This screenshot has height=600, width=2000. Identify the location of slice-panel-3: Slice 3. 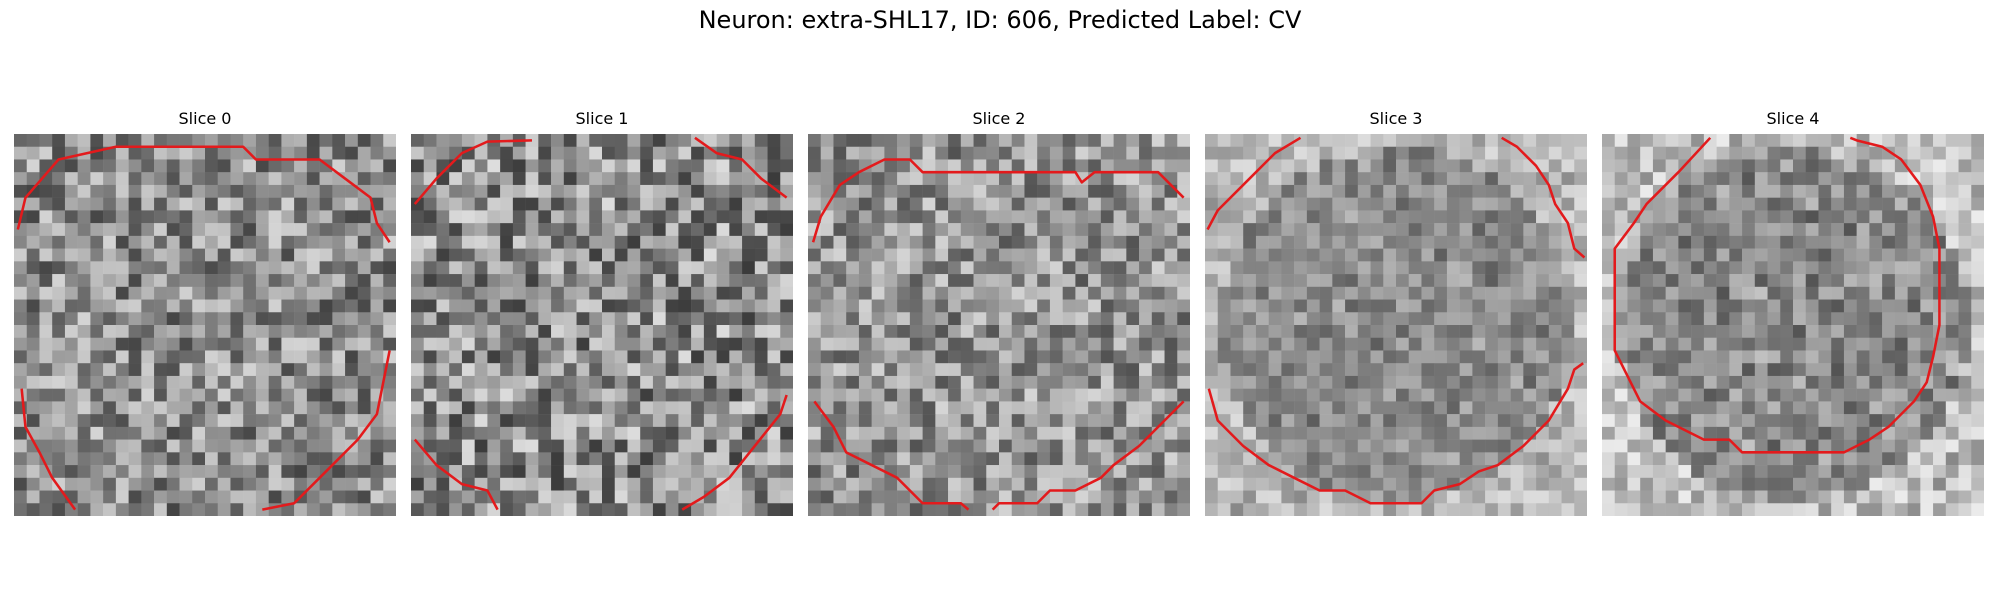
(1396, 312).